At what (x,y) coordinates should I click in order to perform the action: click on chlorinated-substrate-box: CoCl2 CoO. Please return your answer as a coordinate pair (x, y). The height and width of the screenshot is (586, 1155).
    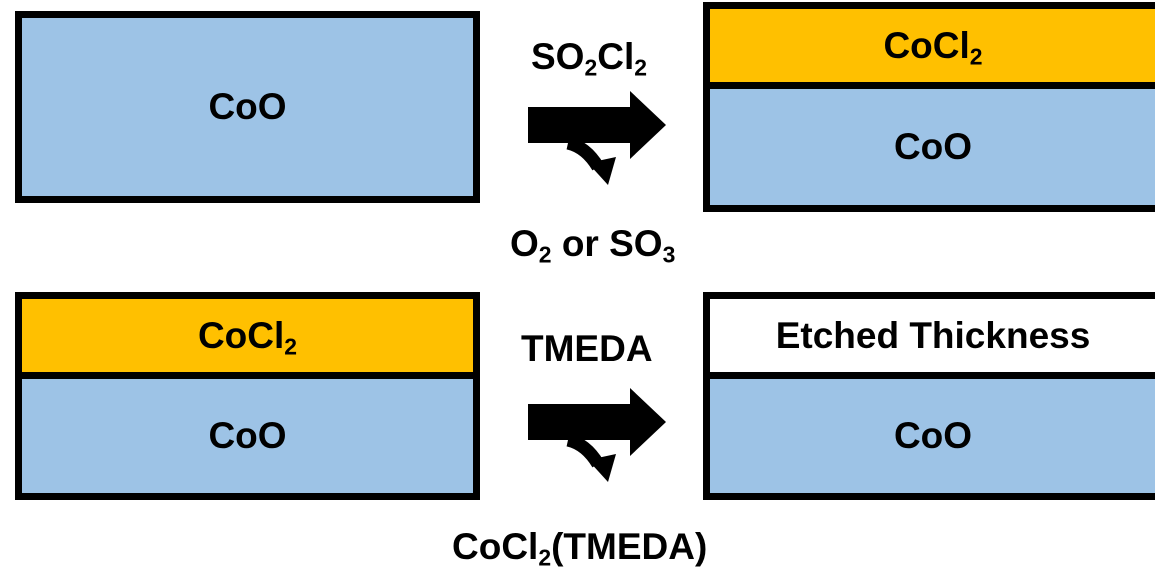
    Looking at the image, I should click on (247, 396).